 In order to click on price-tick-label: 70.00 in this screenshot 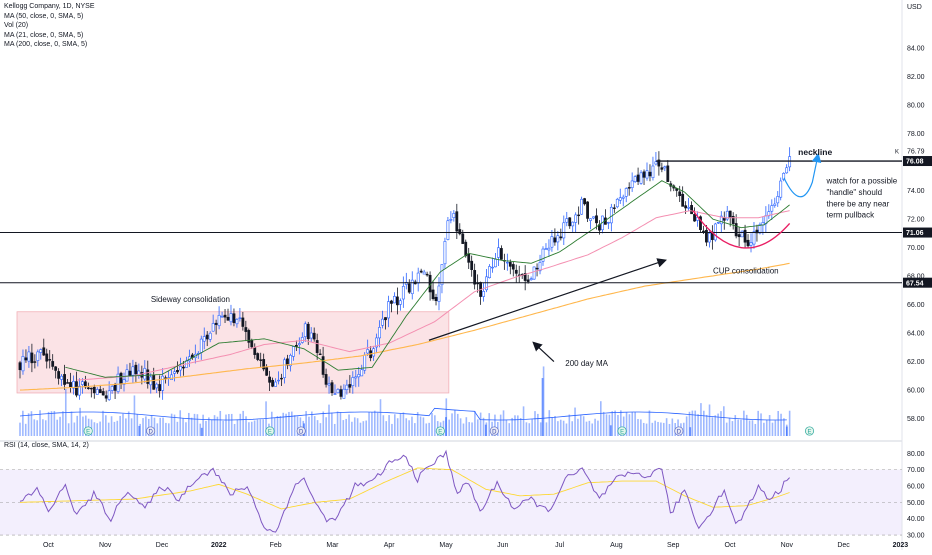, I will do `click(916, 248)`.